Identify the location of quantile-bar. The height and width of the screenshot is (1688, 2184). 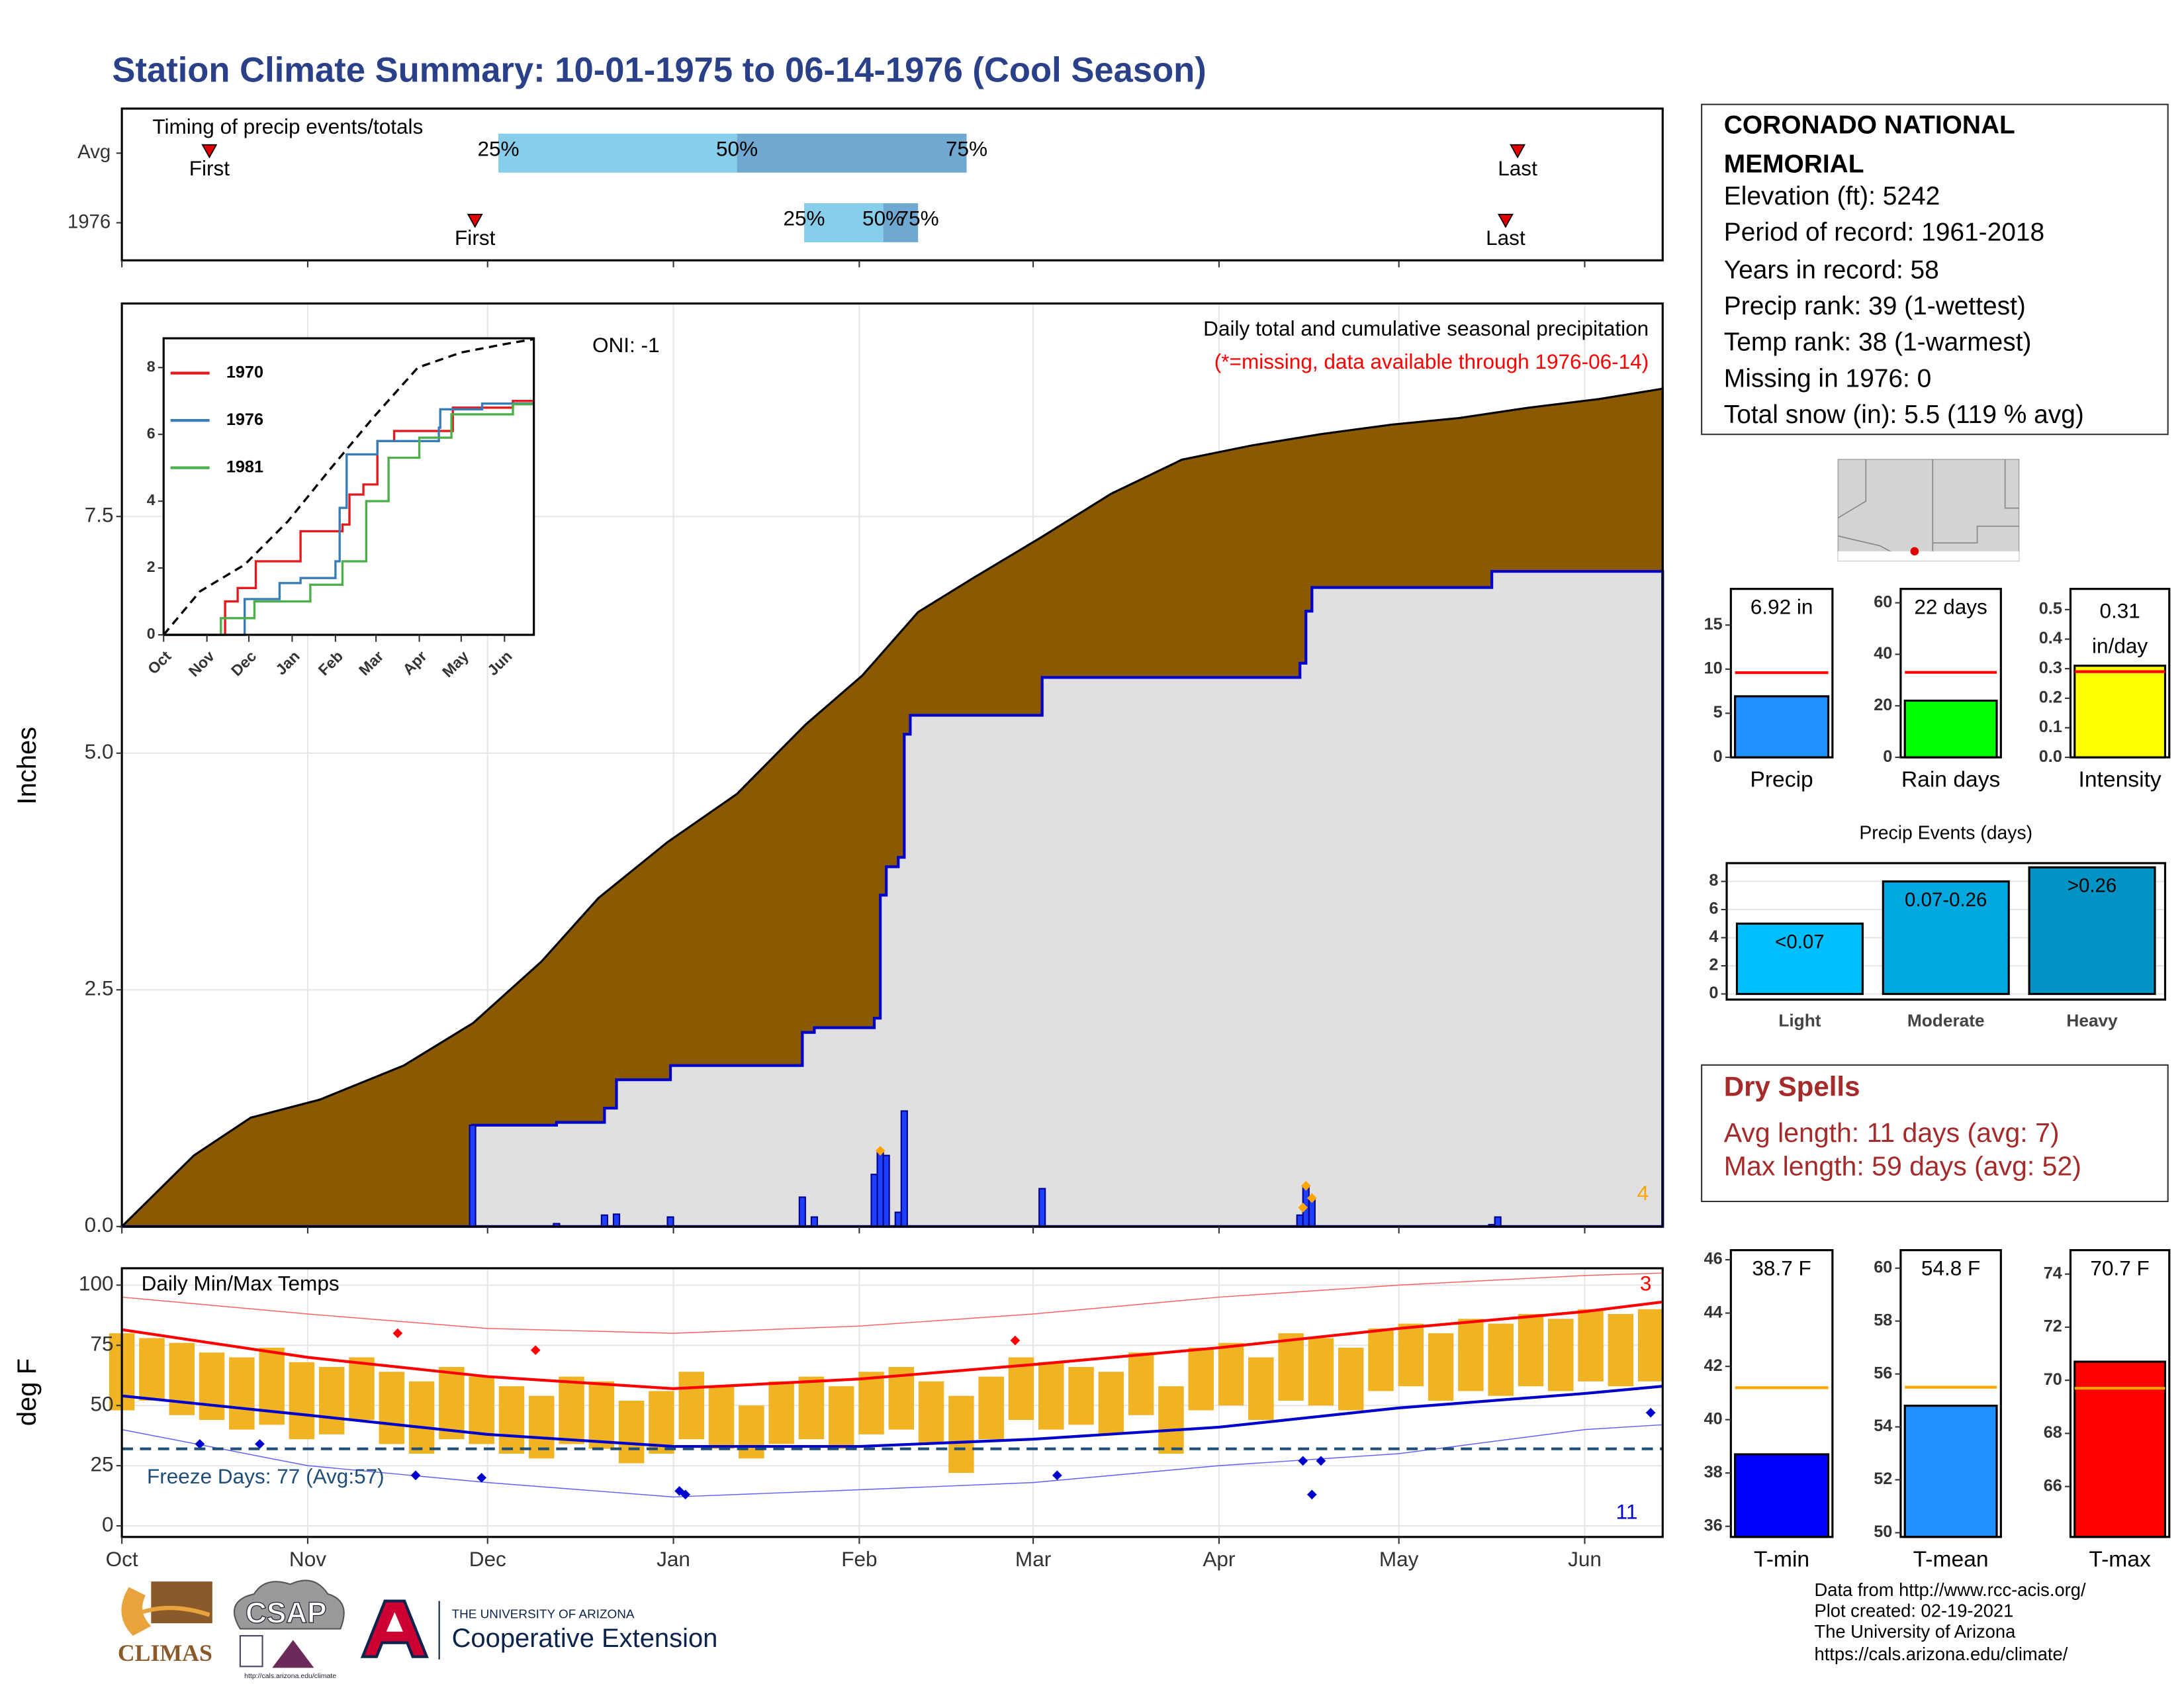
(617, 153).